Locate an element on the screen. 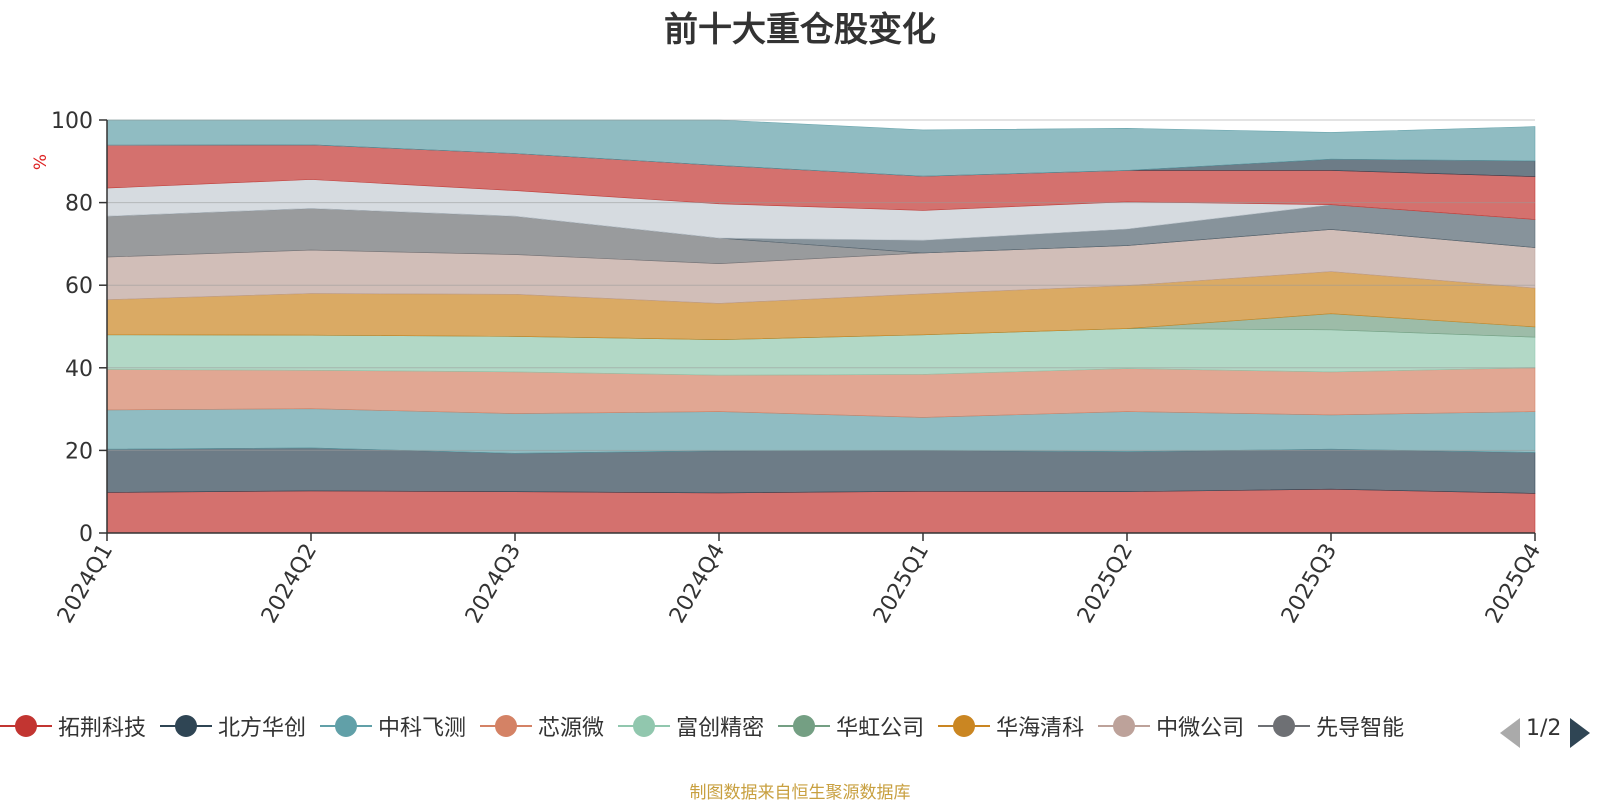  x-tick-label-0: 2024Q1 is located at coordinates (85, 584).